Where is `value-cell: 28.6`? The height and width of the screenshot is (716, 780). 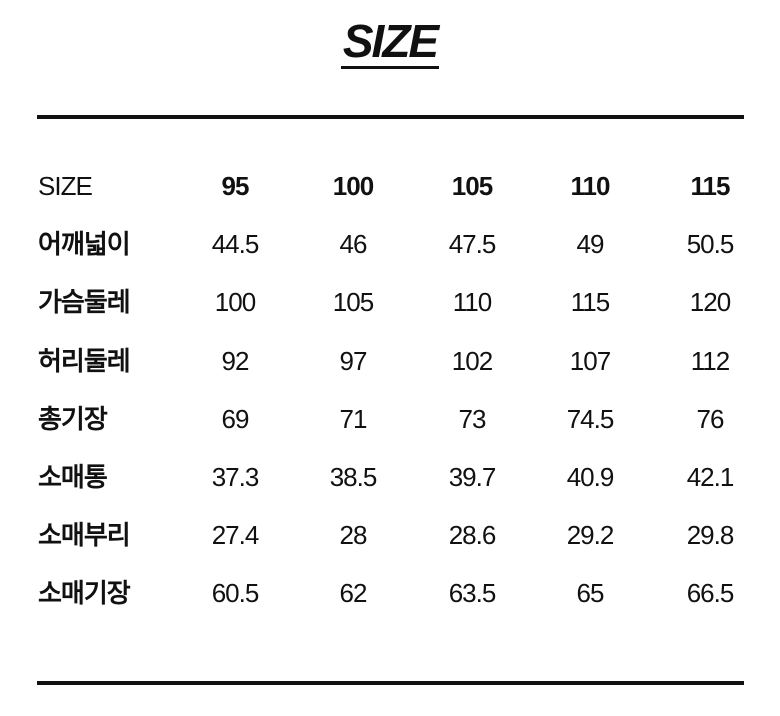 value-cell: 28.6 is located at coordinates (472, 535).